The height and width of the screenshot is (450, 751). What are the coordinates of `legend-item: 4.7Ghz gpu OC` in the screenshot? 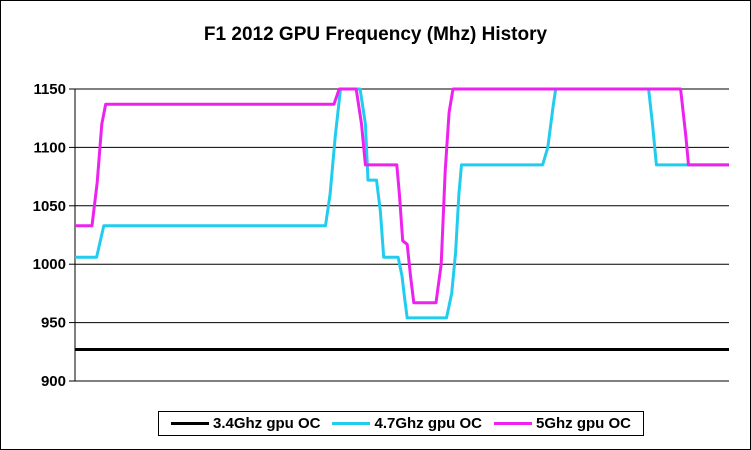 It's located at (407, 423).